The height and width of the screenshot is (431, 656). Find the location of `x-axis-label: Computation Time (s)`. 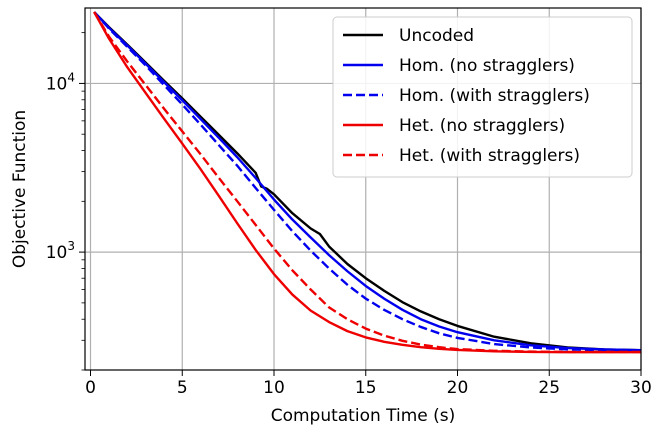

x-axis-label: Computation Time (s) is located at coordinates (363, 416).